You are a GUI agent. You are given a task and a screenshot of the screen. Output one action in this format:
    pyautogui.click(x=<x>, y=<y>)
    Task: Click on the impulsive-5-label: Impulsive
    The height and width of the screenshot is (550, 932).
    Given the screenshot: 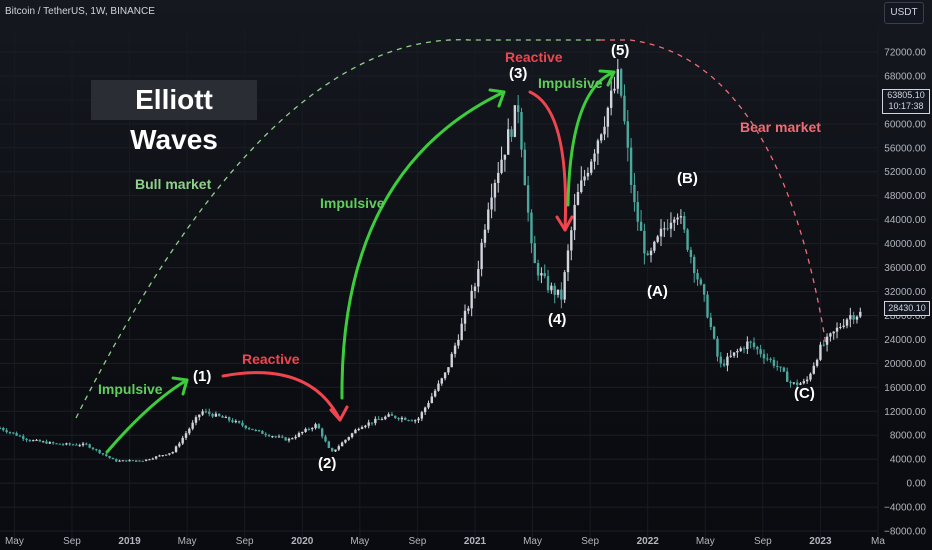 What is the action you would take?
    pyautogui.click(x=570, y=83)
    